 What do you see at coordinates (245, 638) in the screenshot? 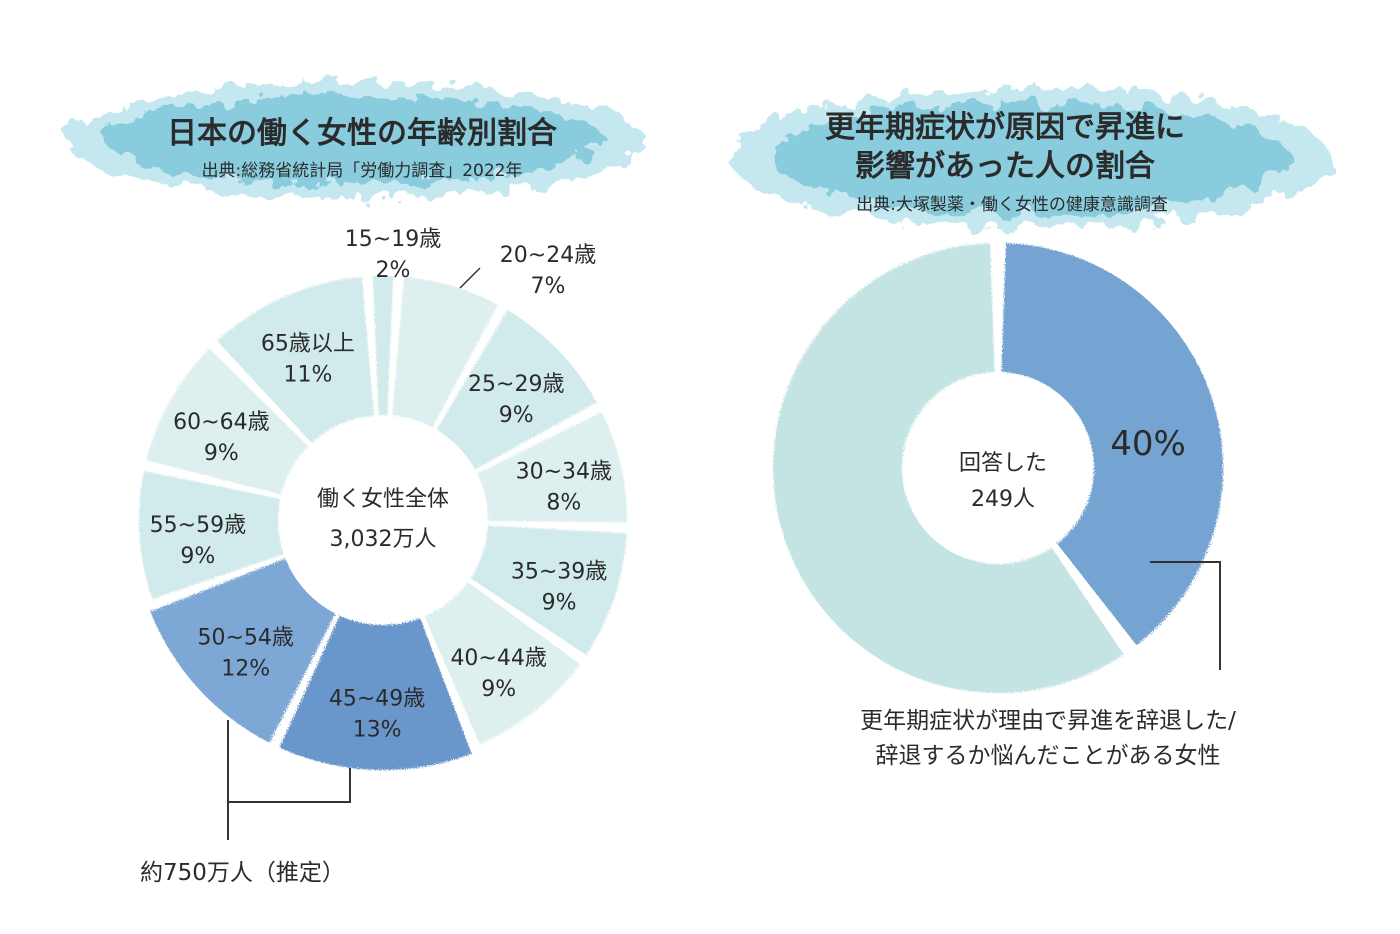
I see `slice-label: 50~54歳` at bounding box center [245, 638].